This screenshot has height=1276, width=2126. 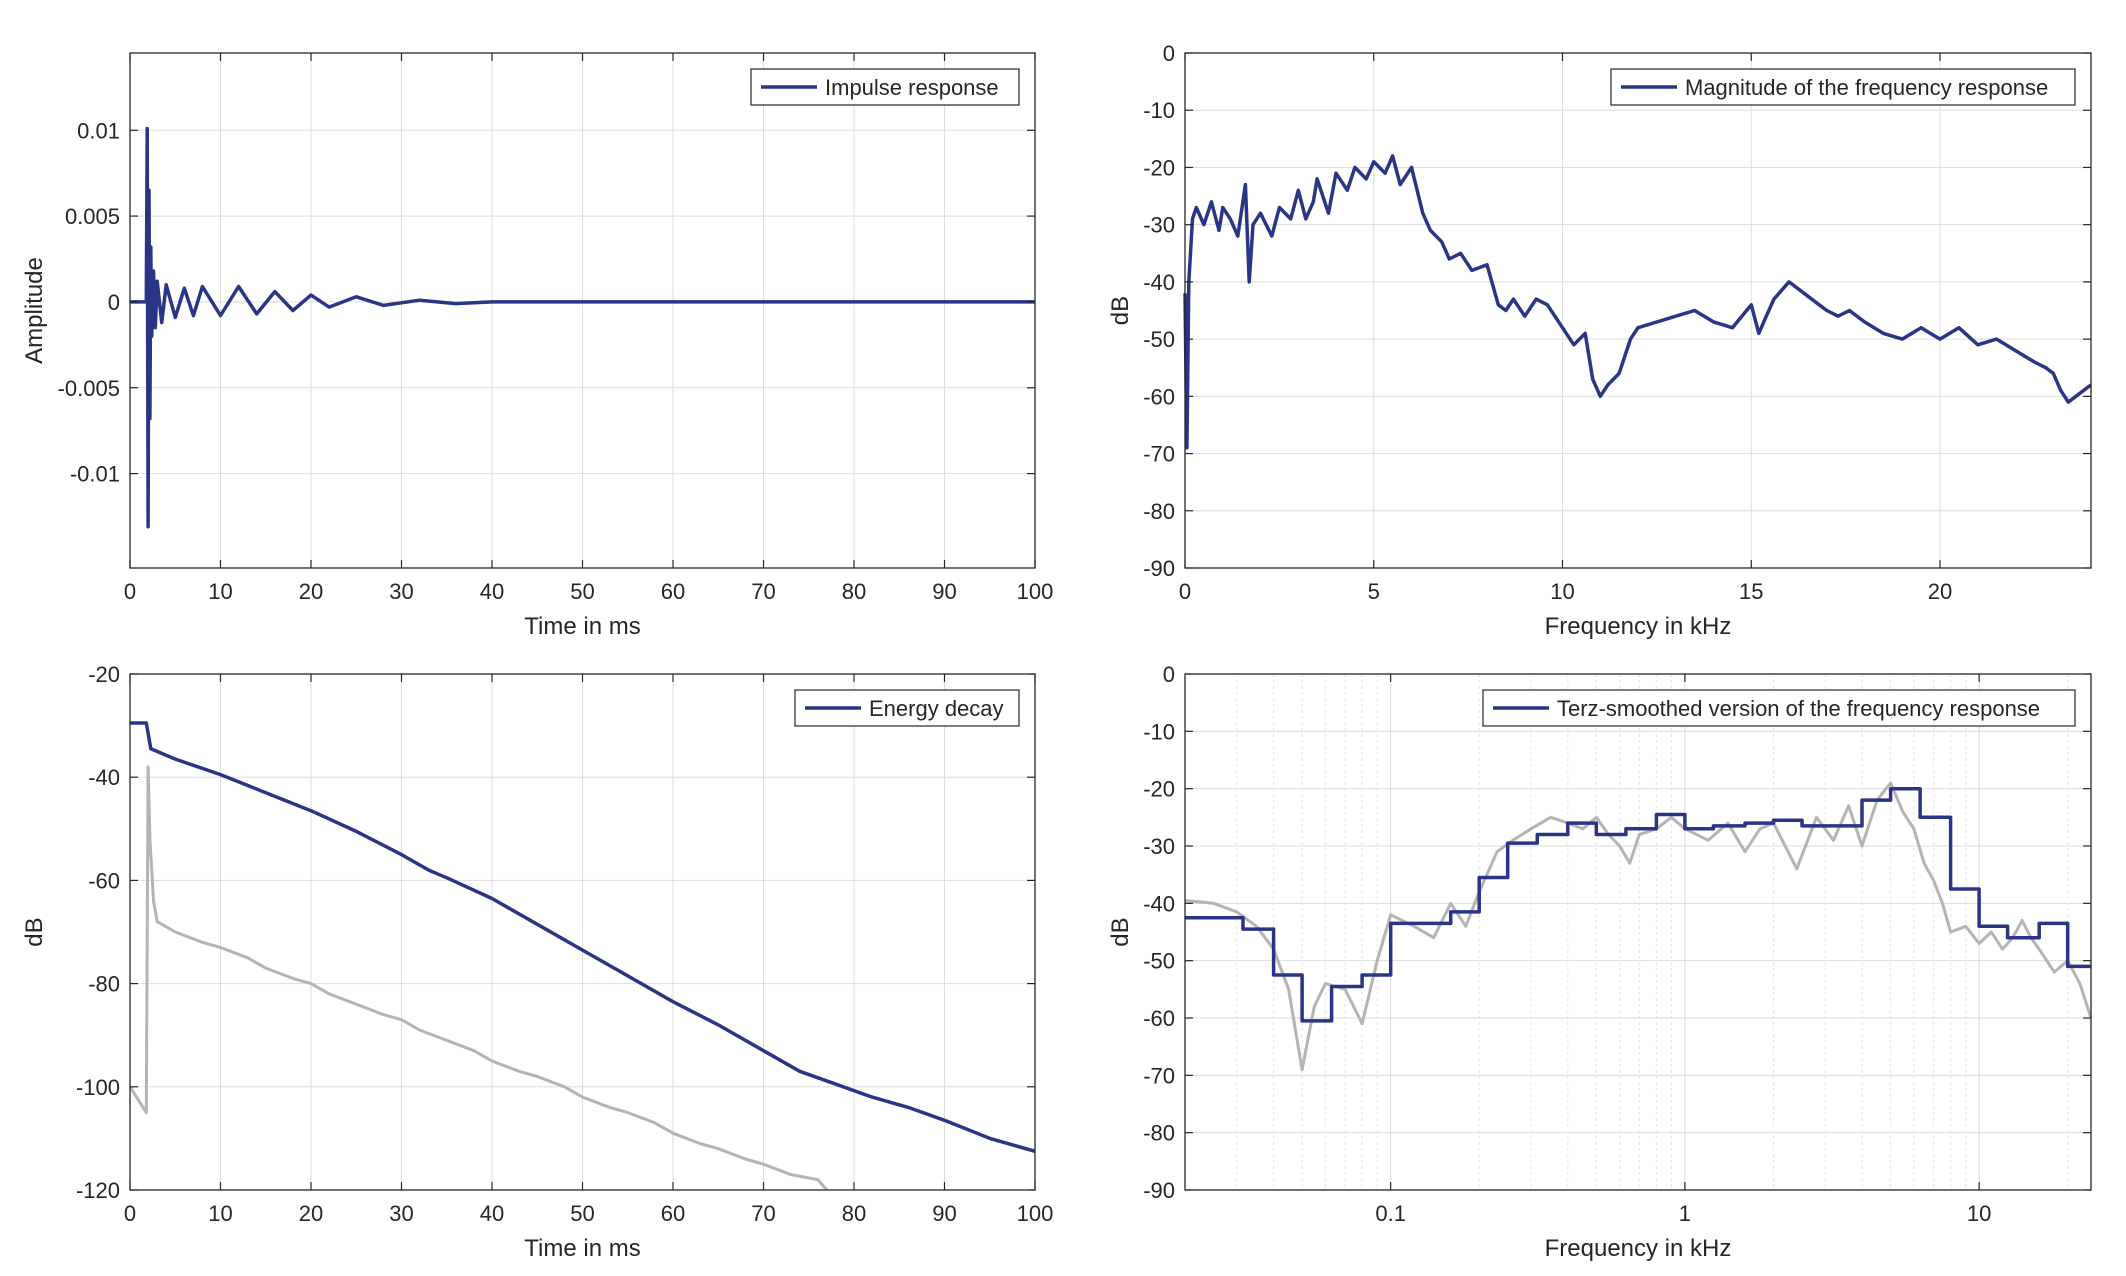 What do you see at coordinates (912, 87) in the screenshot?
I see `legend-label-impulse: Impulse response` at bounding box center [912, 87].